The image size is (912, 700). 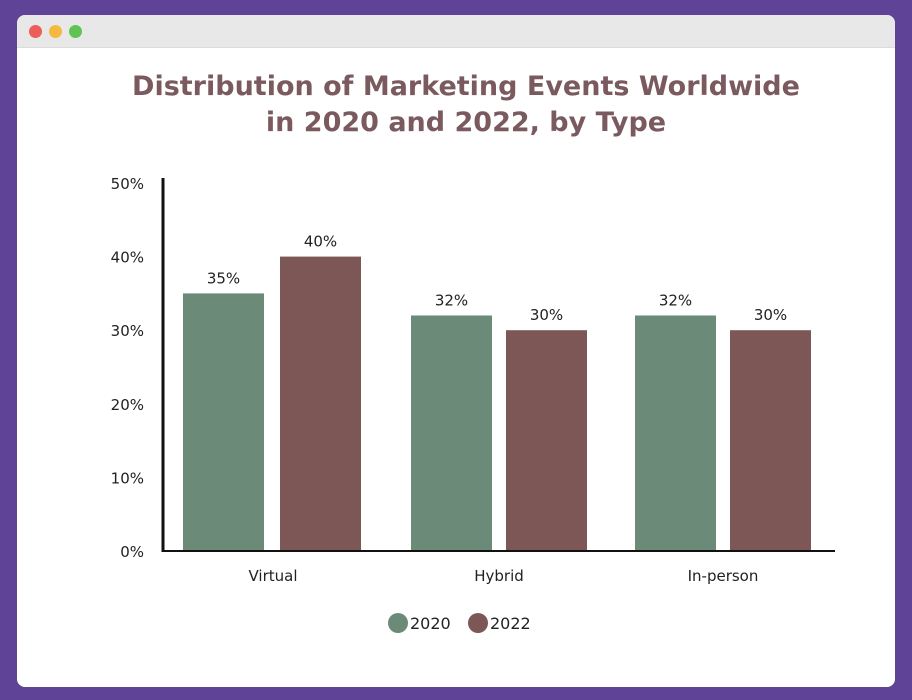 What do you see at coordinates (127, 405) in the screenshot?
I see `y-tick-label: 20%` at bounding box center [127, 405].